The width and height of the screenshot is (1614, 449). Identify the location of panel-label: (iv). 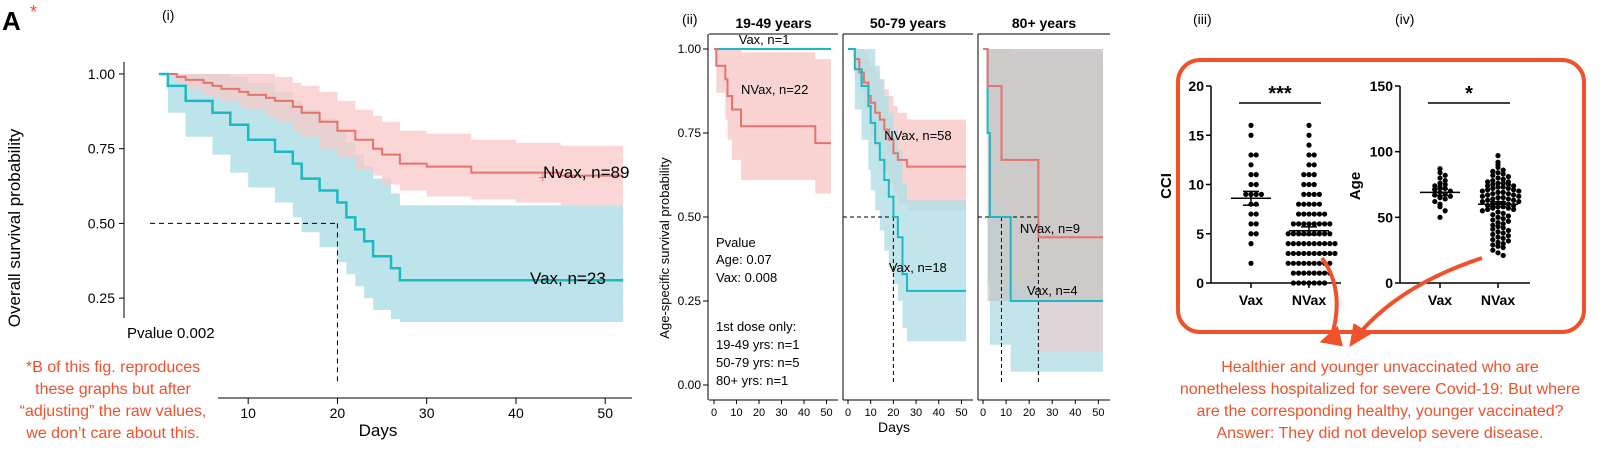
(1404, 19).